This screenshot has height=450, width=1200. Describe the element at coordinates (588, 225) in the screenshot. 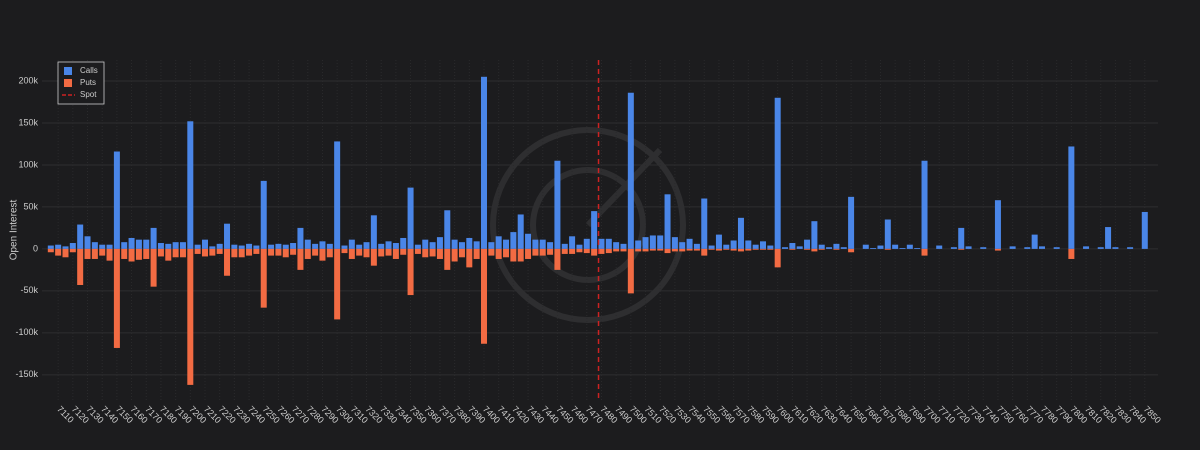

I see `watermark` at that location.